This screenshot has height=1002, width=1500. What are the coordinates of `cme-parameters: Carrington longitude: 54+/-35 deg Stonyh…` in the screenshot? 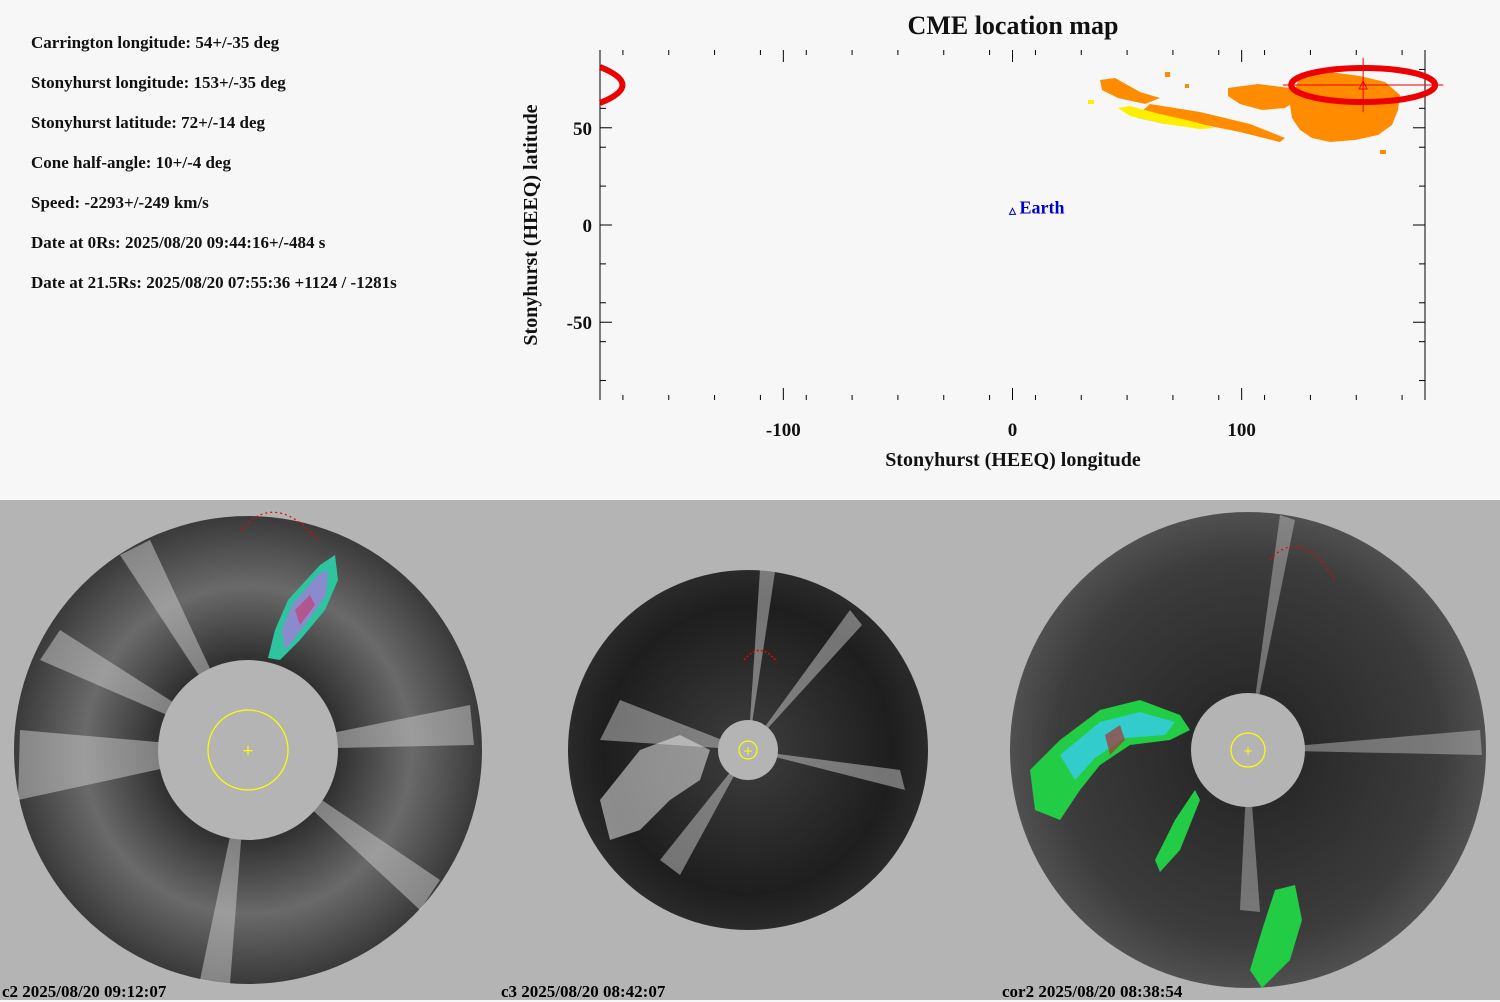 It's located at (214, 171).